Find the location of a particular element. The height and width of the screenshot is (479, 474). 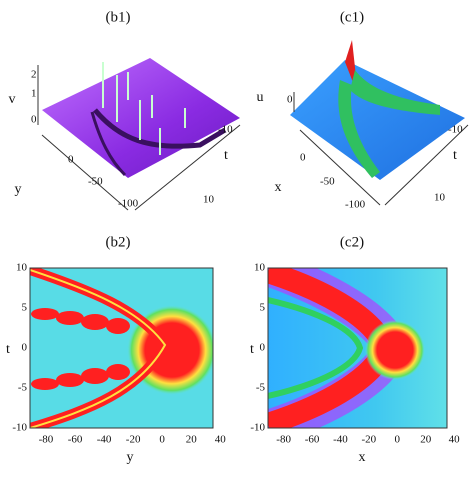

panel-label: (b2) is located at coordinates (118, 242).